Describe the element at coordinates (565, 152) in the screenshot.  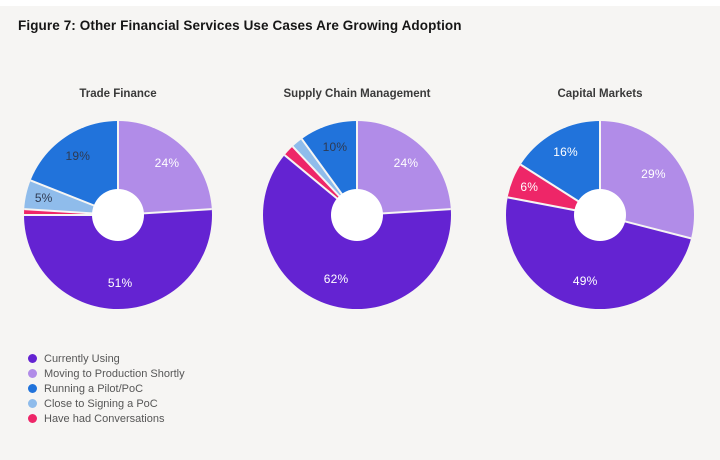
I see `slice-percent-label: 16%` at that location.